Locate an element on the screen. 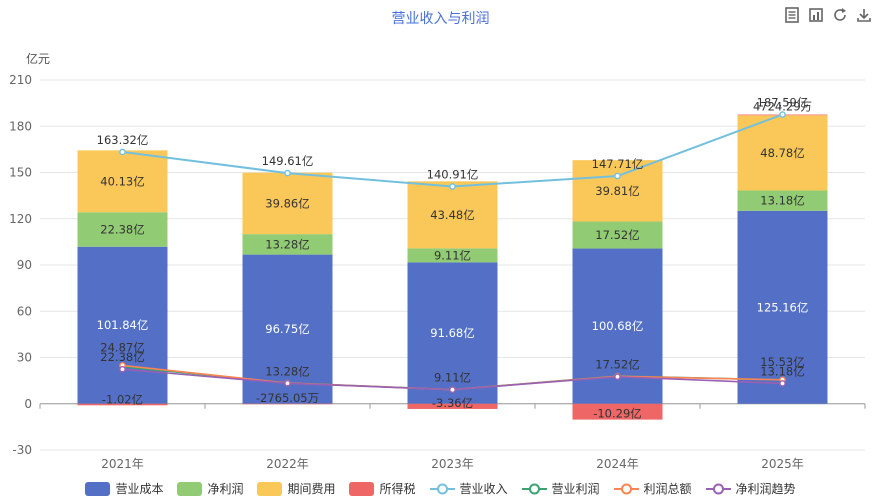 This screenshot has width=881, height=501. bar-label: 91.68亿 is located at coordinates (452, 333).